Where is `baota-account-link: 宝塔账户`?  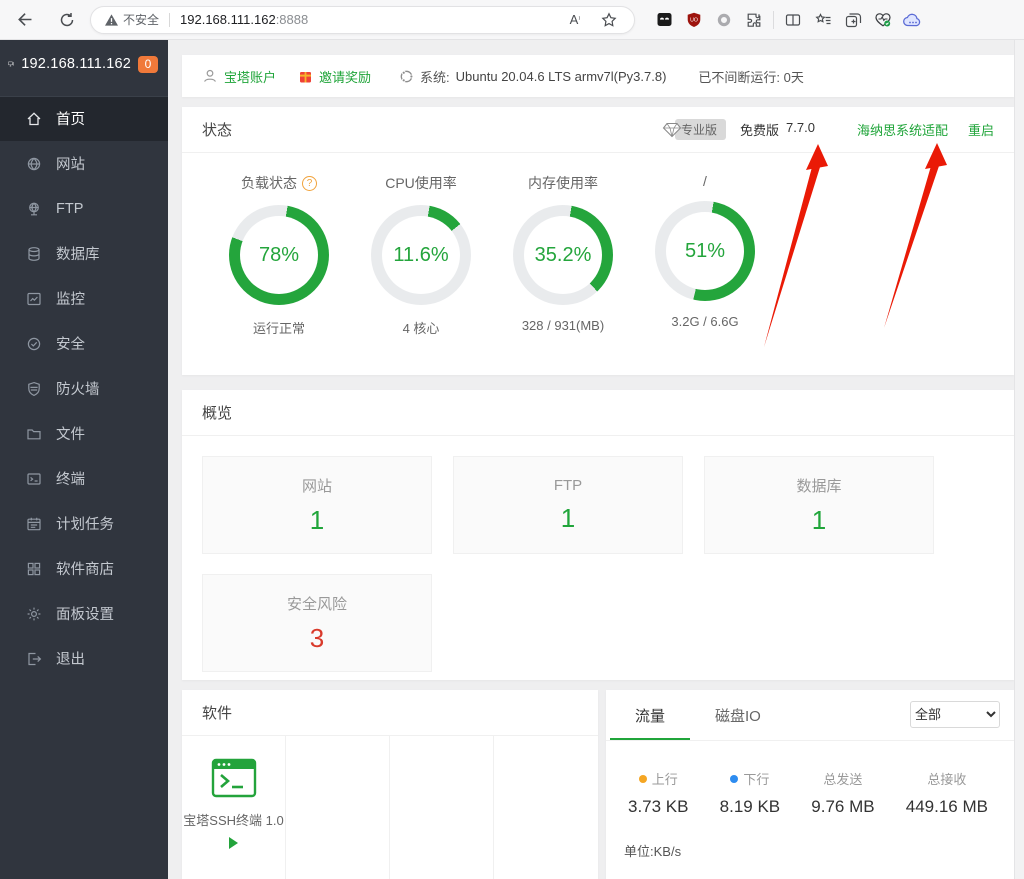 baota-account-link: 宝塔账户 is located at coordinates (250, 77).